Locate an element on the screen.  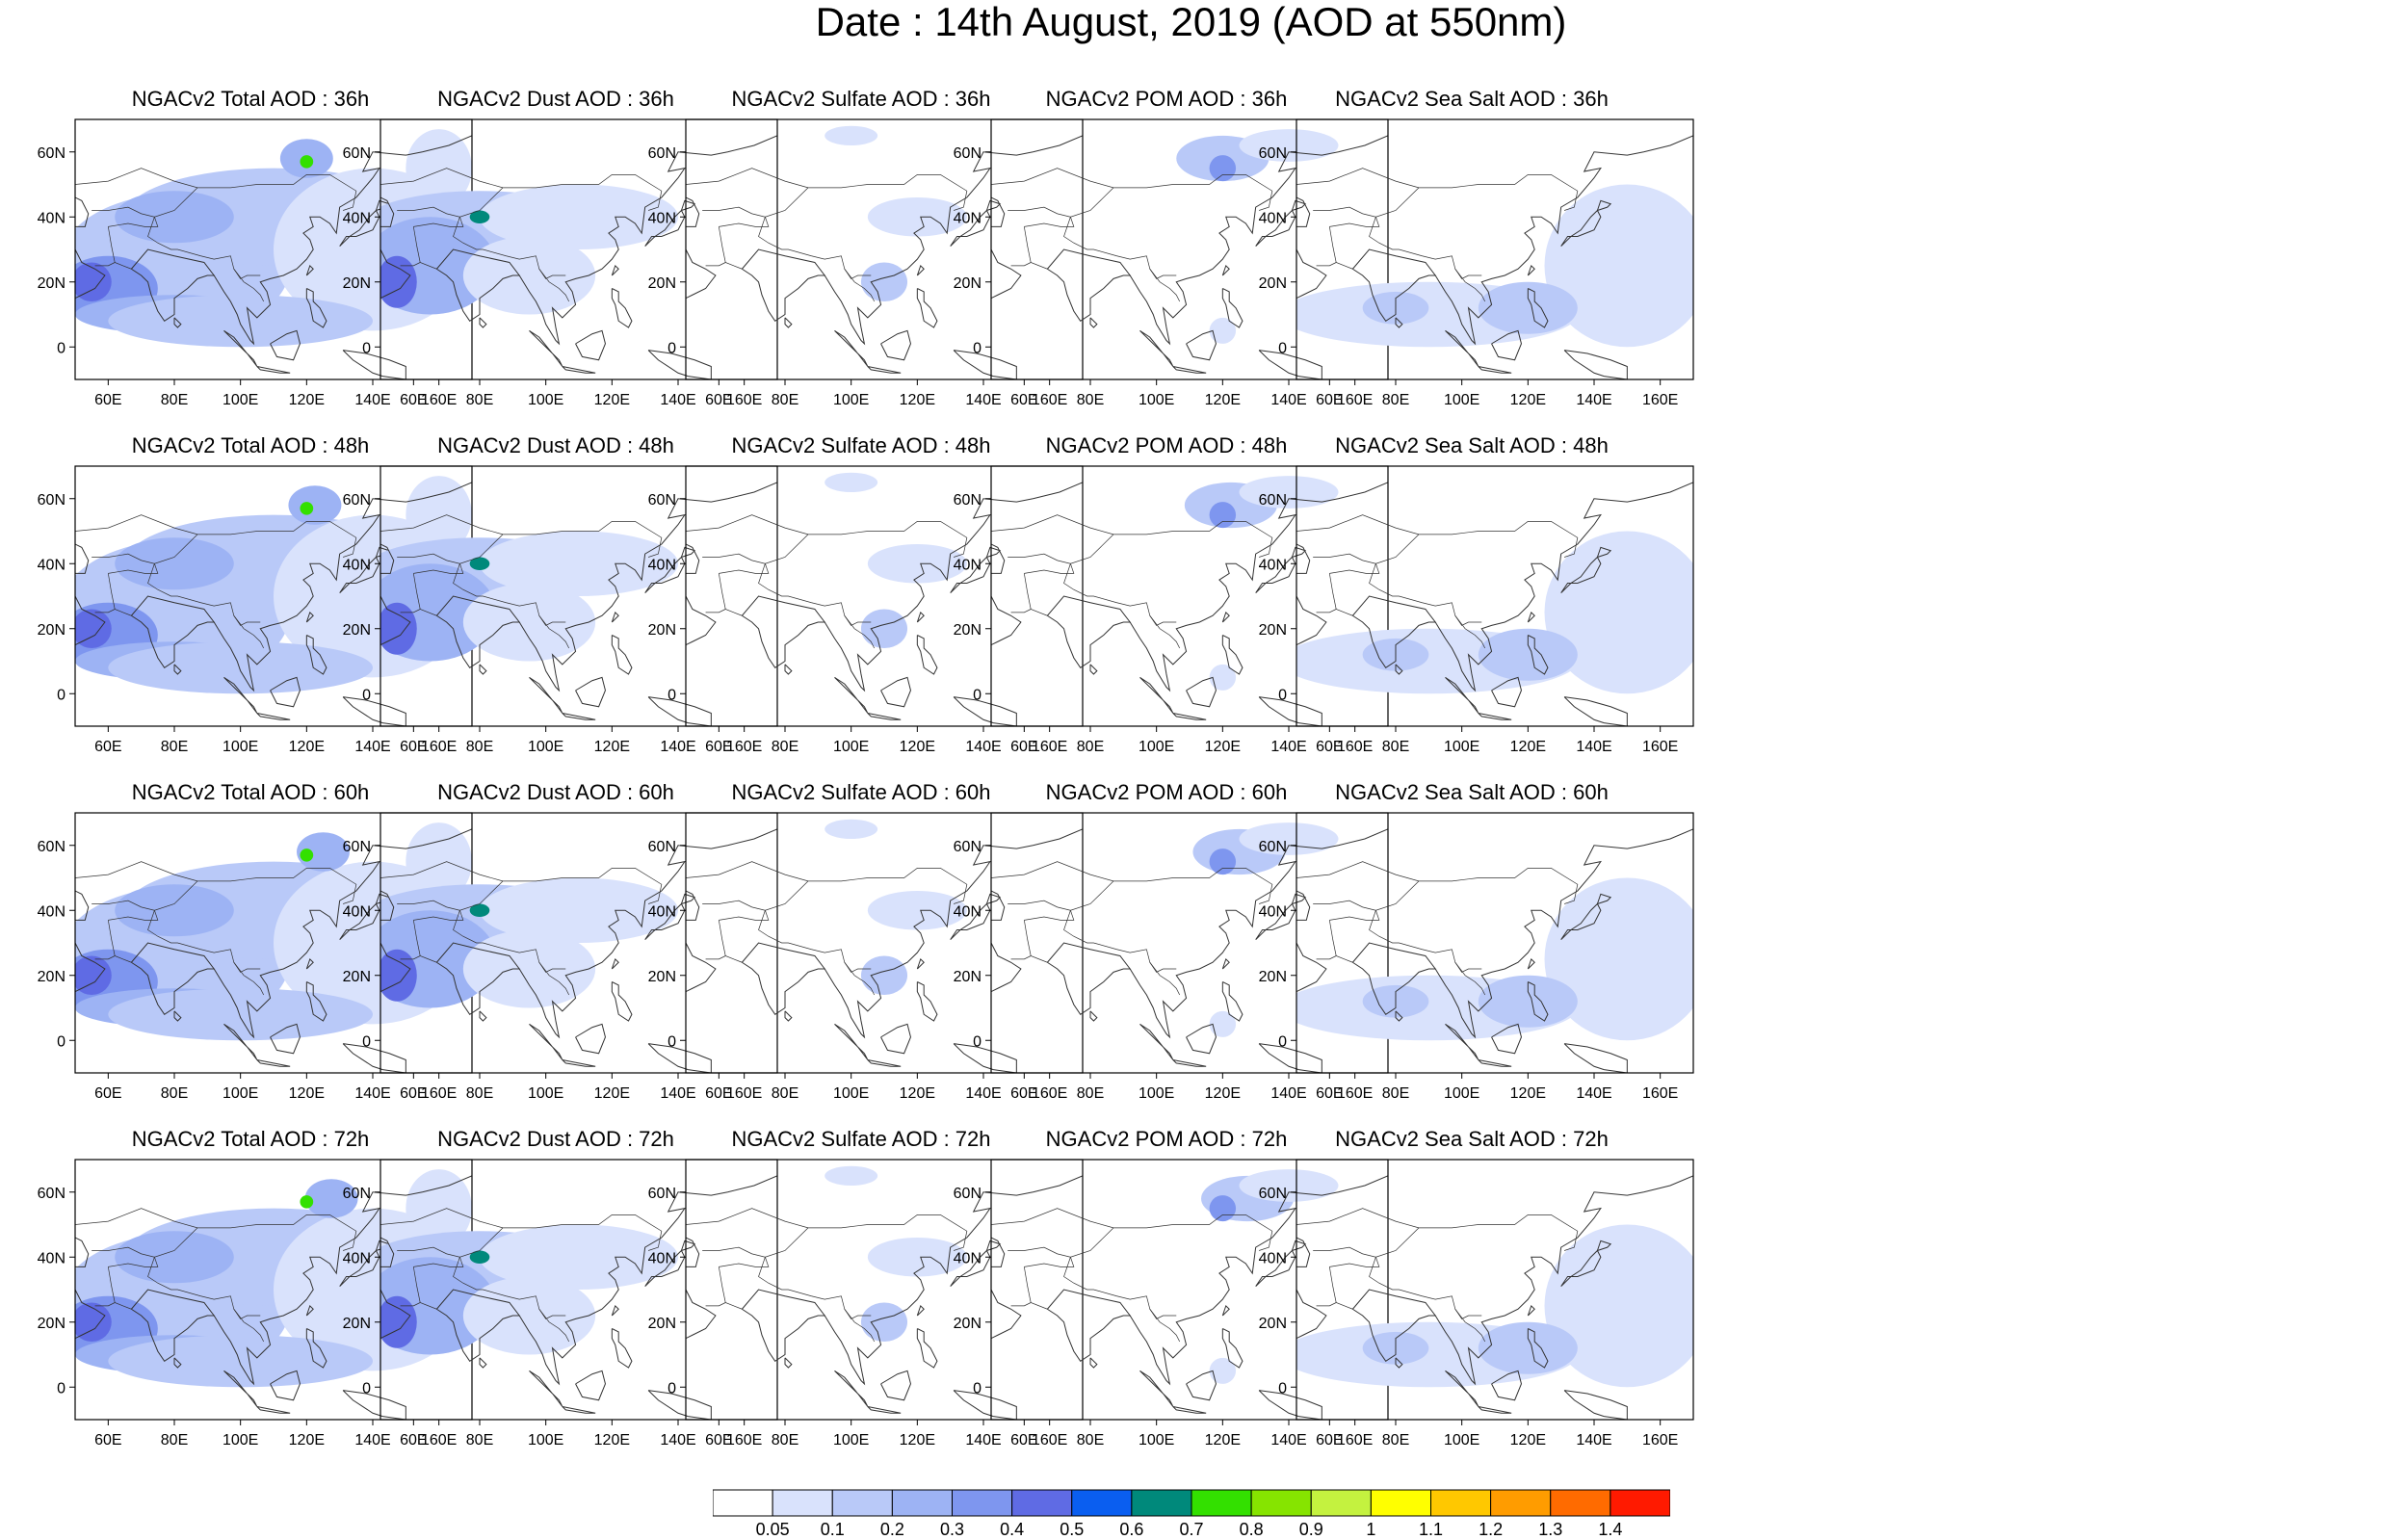
lon-tick-label: 160E is located at coordinates (1049, 1440).